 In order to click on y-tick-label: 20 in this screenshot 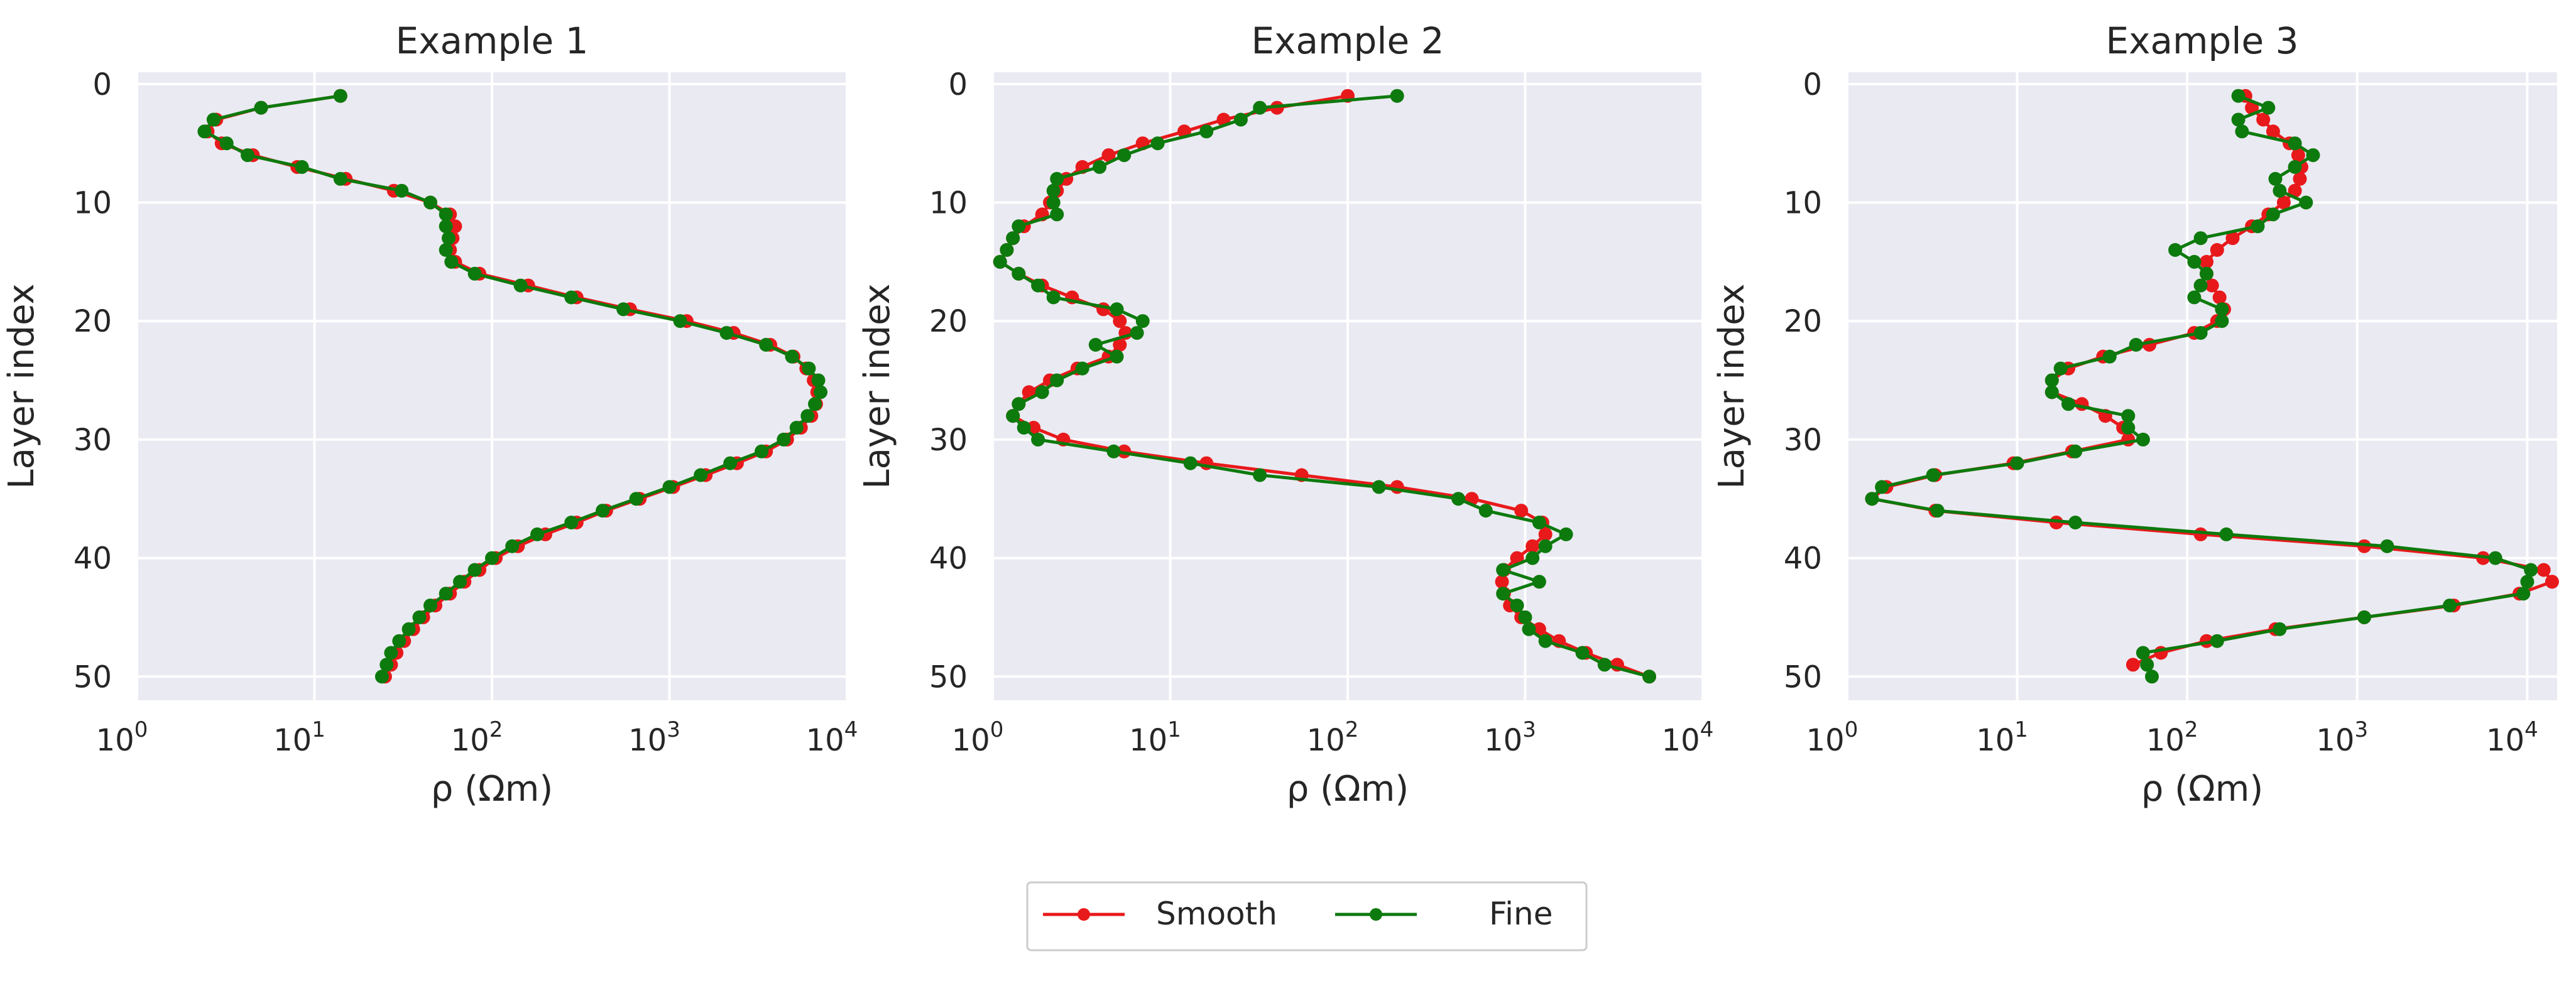, I will do `click(1803, 321)`.